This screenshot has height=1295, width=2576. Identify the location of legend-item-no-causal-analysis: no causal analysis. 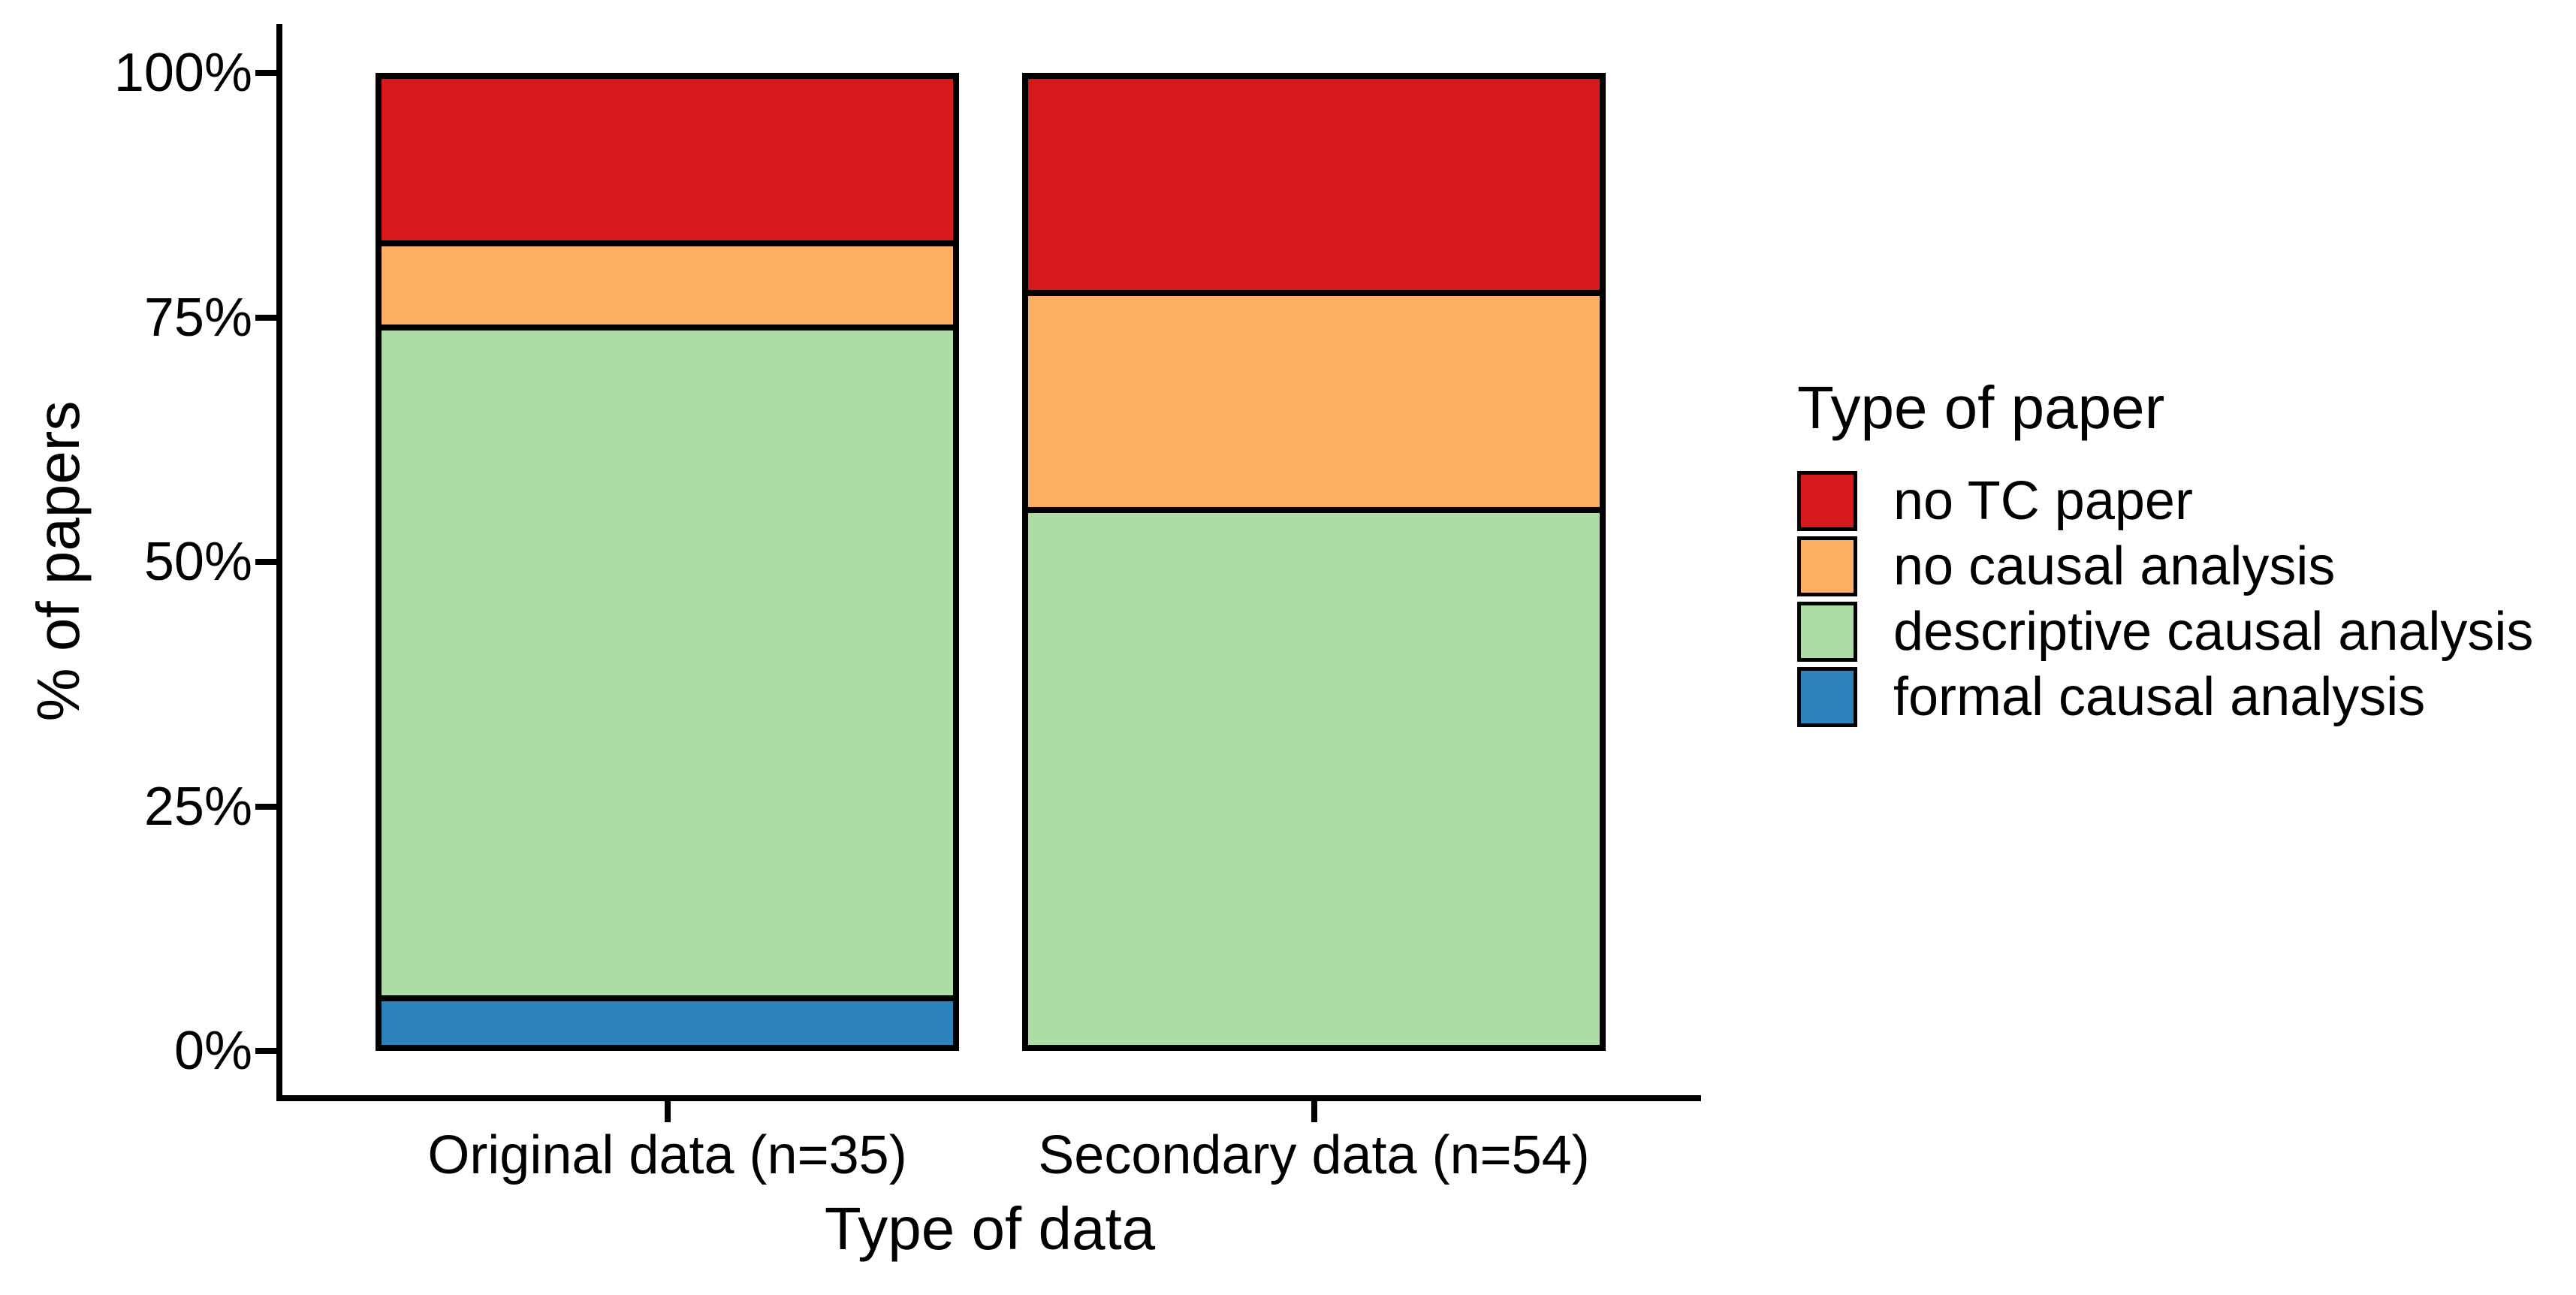
(2165, 566).